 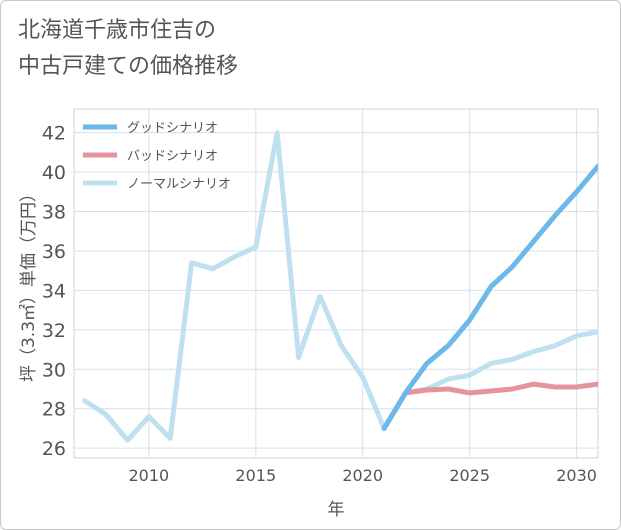 I want to click on x-axis-label: 年, so click(x=336, y=510).